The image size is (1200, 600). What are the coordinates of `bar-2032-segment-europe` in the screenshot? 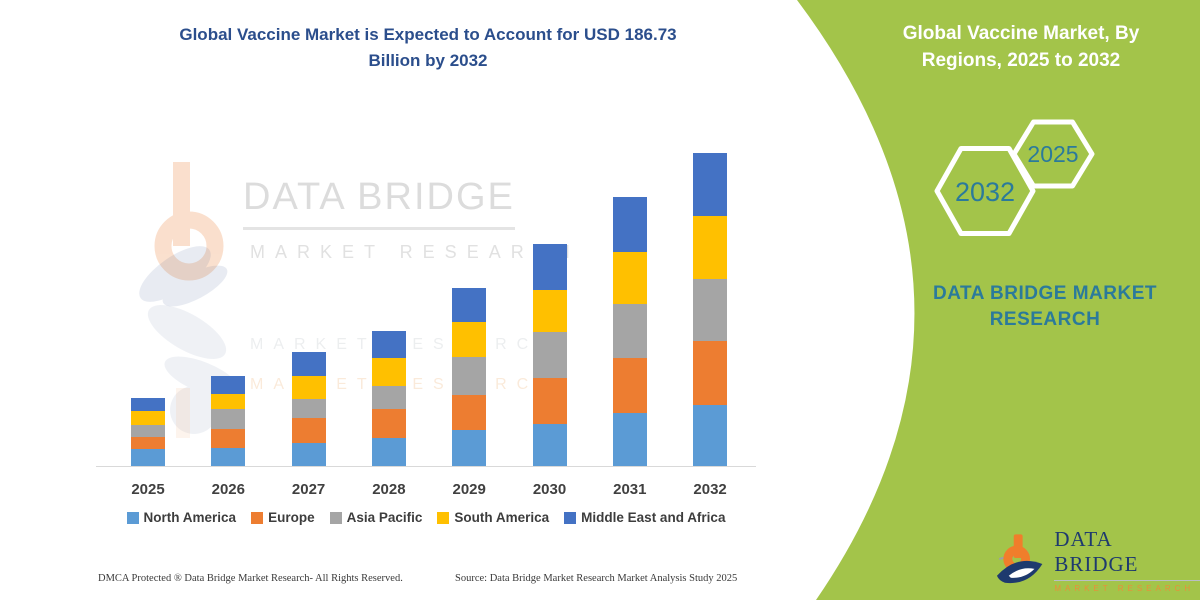 It's located at (710, 372).